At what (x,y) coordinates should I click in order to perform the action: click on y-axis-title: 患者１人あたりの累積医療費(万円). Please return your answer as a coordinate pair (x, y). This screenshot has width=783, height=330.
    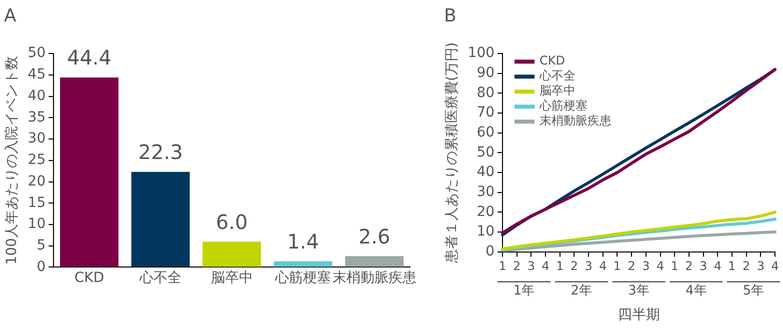
    Looking at the image, I should click on (452, 153).